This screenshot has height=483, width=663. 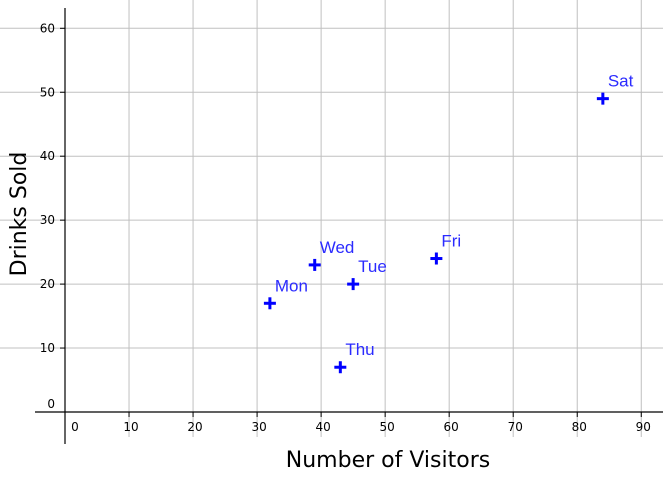 I want to click on data-point-fri: Fri, so click(x=445, y=248).